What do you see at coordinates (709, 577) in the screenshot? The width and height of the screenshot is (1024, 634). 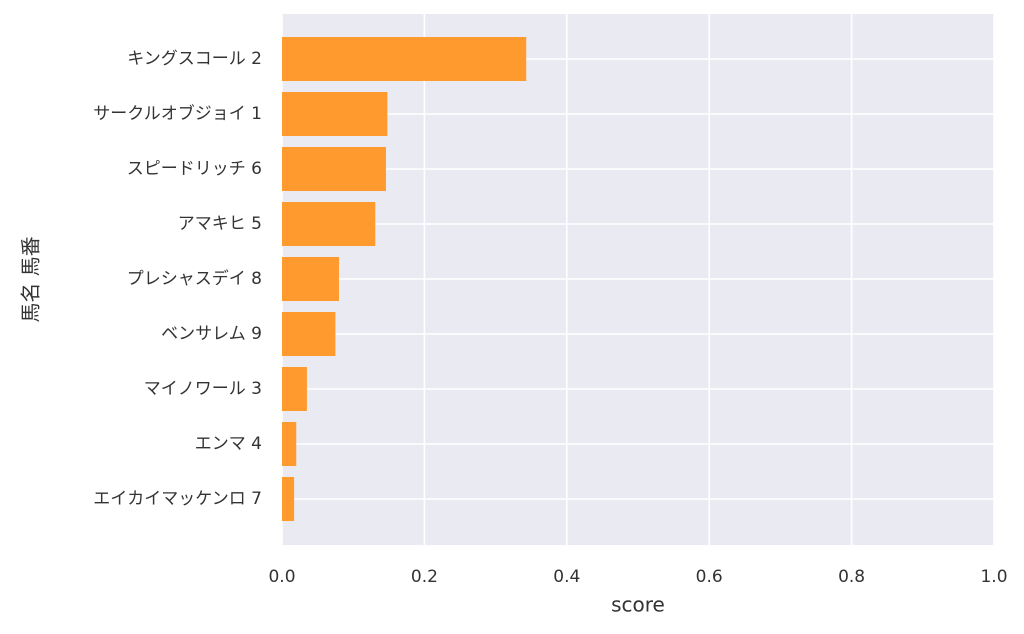 I see `x-tick-label: 0.6` at bounding box center [709, 577].